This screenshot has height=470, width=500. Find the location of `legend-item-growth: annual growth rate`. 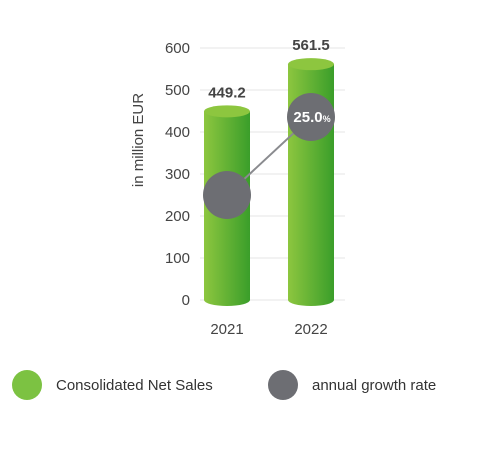

legend-item-growth: annual growth rate is located at coordinates (352, 385).